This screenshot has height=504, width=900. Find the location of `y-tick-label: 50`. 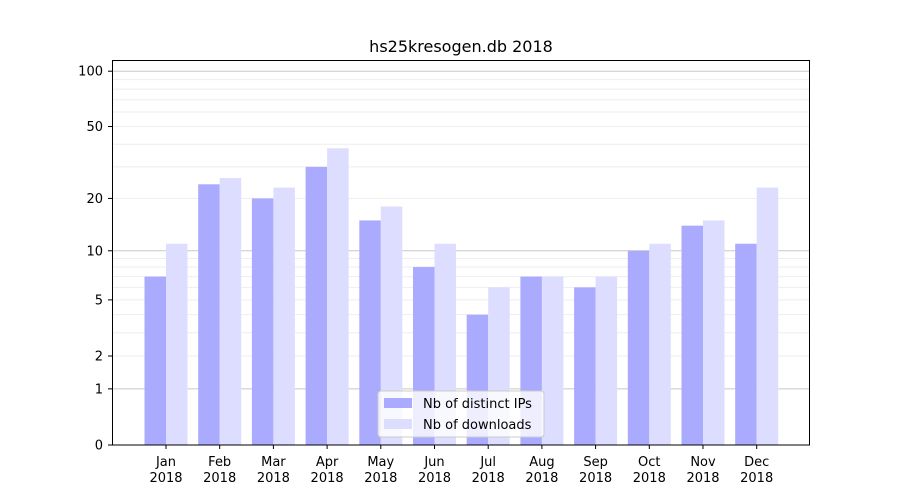

y-tick-label: 50 is located at coordinates (94, 127).